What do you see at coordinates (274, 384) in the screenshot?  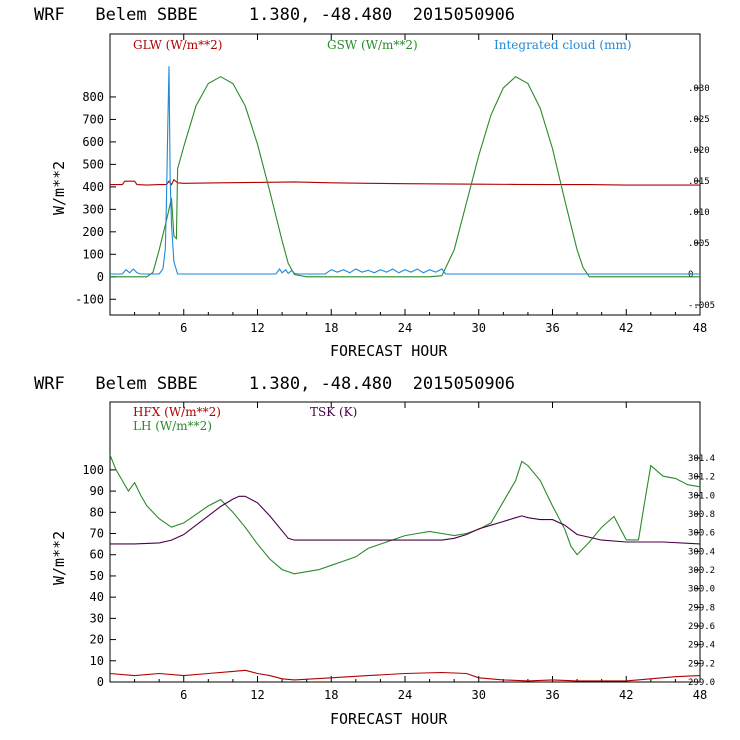 I see `bottom-chart-title: WRF Belem SBBE 1.380, -48.480 2015050906` at bounding box center [274, 384].